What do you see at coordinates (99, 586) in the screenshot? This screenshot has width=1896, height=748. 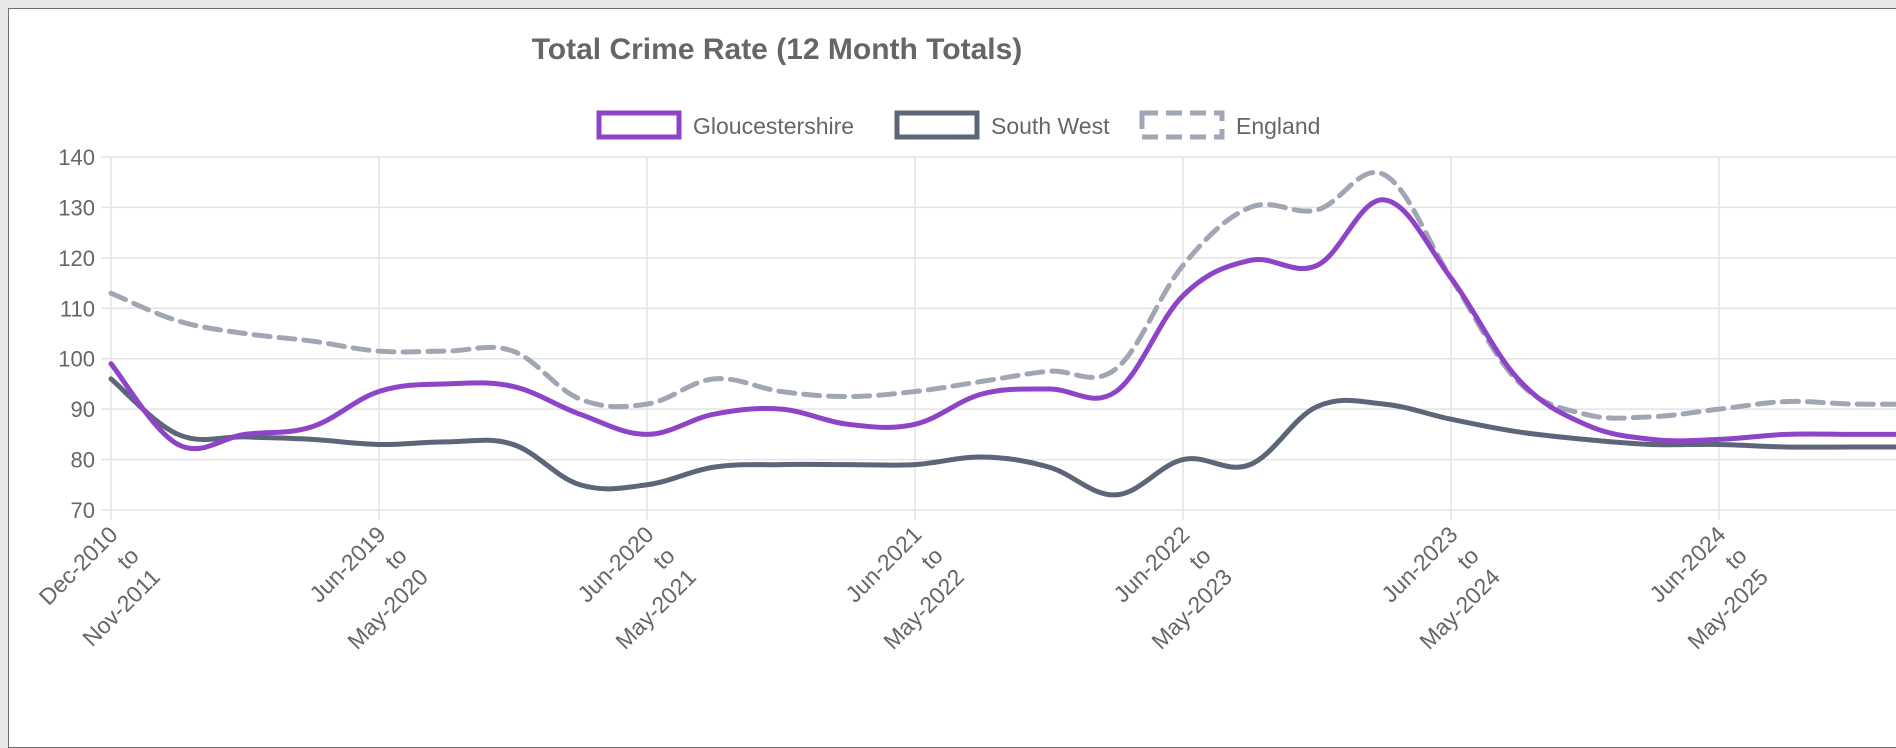 I see `x-tick-label: Dec-2010toNov-2011` at bounding box center [99, 586].